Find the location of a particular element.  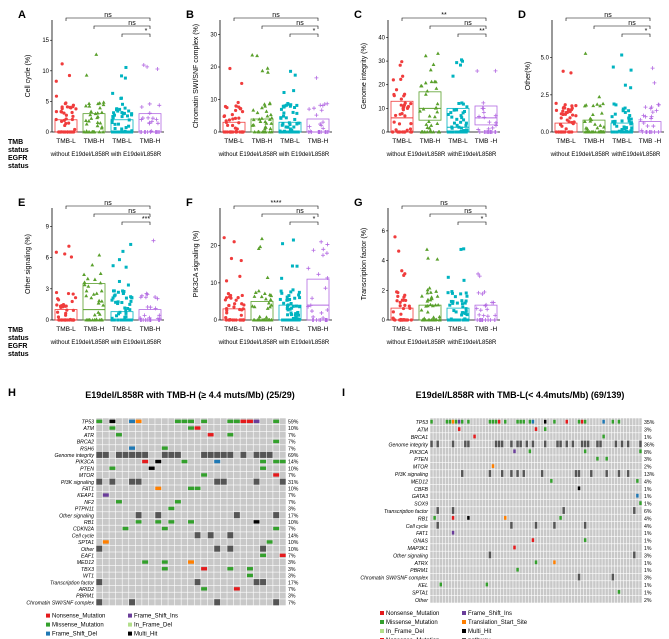

panel-H-pct-label: 10% is located at coordinates (293, 543).